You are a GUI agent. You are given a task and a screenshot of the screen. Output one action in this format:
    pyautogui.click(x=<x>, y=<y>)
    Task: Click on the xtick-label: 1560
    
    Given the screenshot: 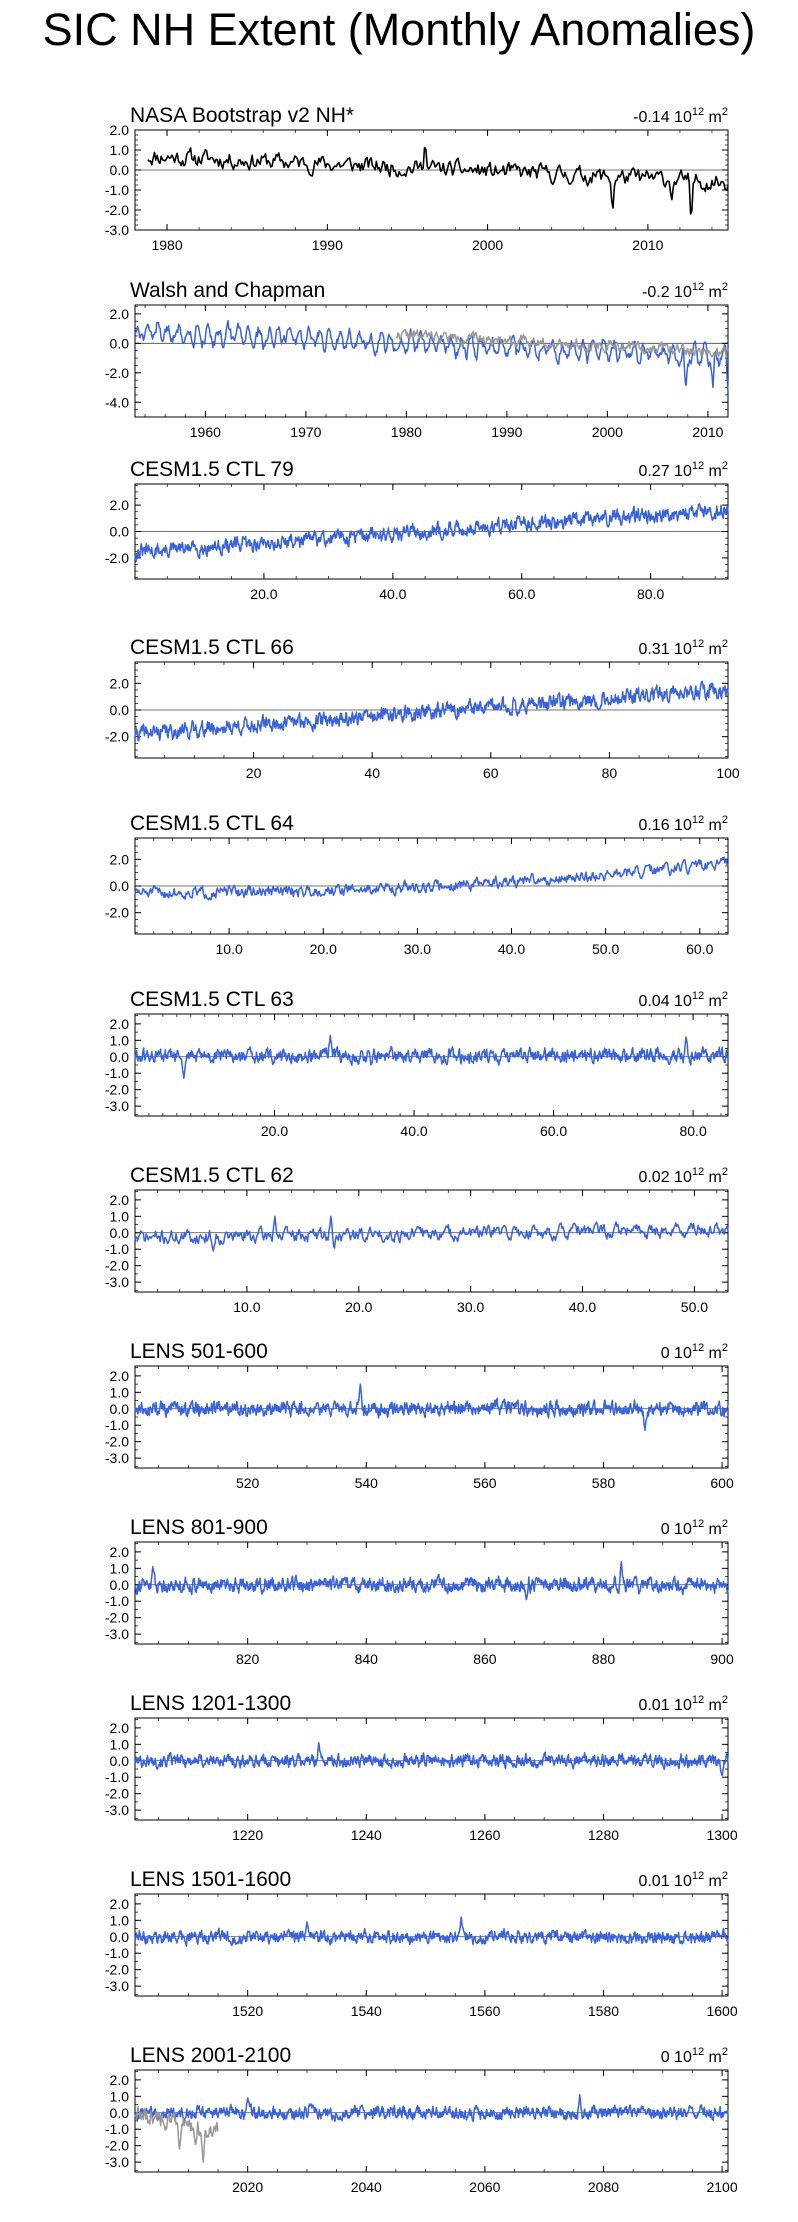 What is the action you would take?
    pyautogui.click(x=484, y=2011)
    